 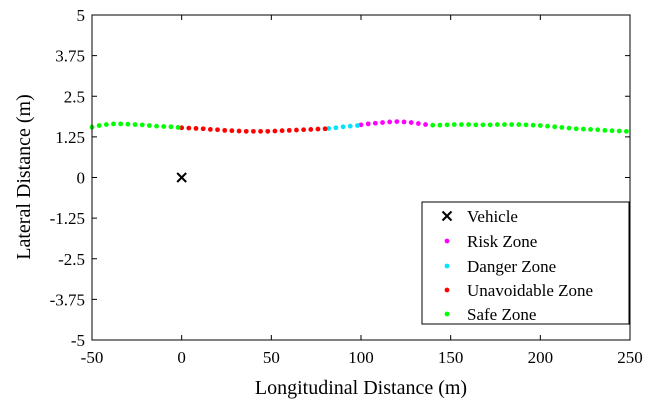 What do you see at coordinates (67, 218) in the screenshot?
I see `y-tick-label: -1.25` at bounding box center [67, 218].